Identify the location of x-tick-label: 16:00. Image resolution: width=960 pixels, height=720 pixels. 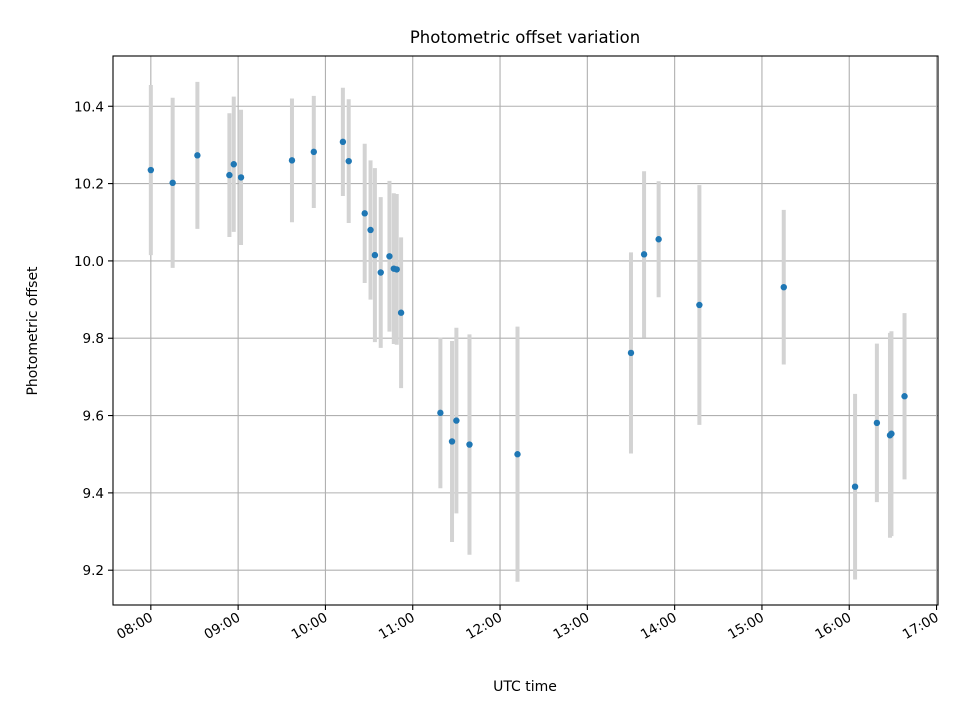
(834, 626).